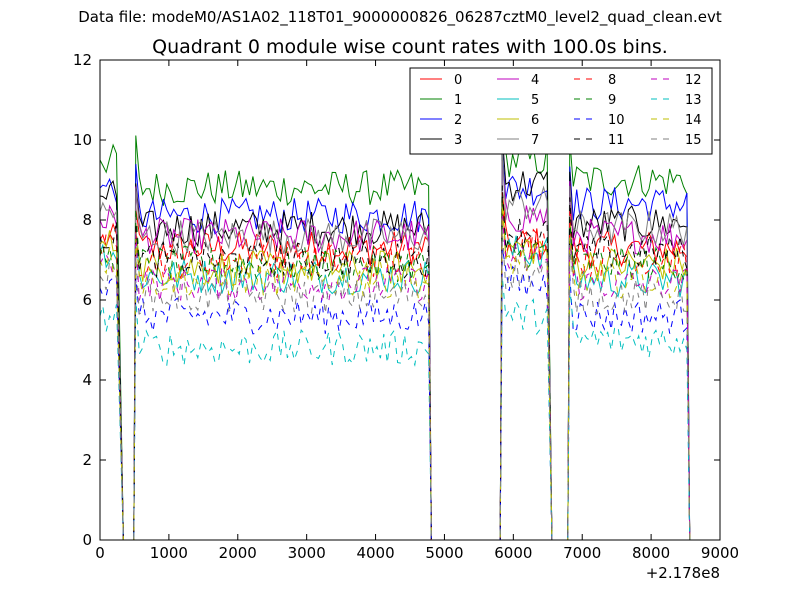 Image resolution: width=800 pixels, height=600 pixels. What do you see at coordinates (693, 120) in the screenshot?
I see `legend-label-14: 14` at bounding box center [693, 120].